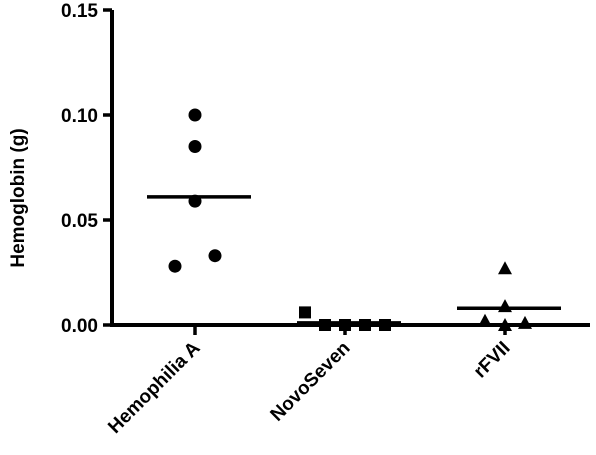 This screenshot has height=455, width=596. What do you see at coordinates (18, 197) in the screenshot?
I see `y-axis-title: Hemoglobin (g)` at bounding box center [18, 197].